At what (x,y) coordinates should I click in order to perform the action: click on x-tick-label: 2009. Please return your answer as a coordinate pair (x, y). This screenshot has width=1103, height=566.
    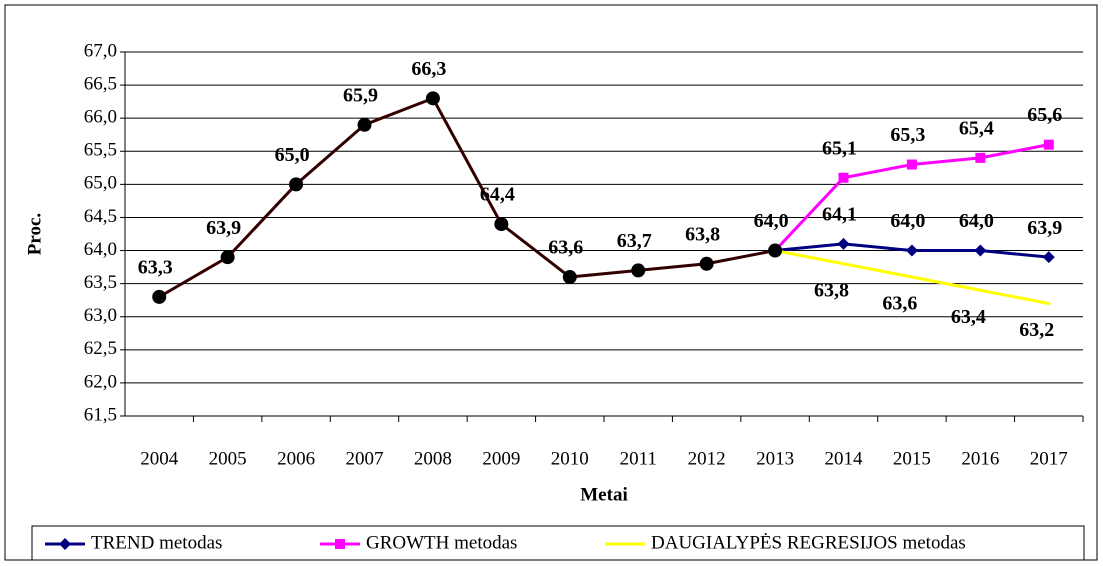
    Looking at the image, I should click on (501, 458).